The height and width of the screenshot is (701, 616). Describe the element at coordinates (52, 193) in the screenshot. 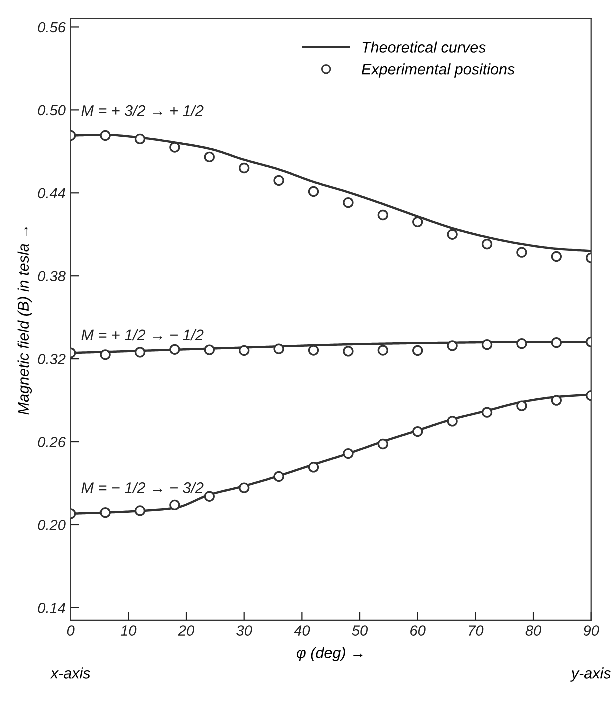

I see `y-tick-label: 0.44` at that location.